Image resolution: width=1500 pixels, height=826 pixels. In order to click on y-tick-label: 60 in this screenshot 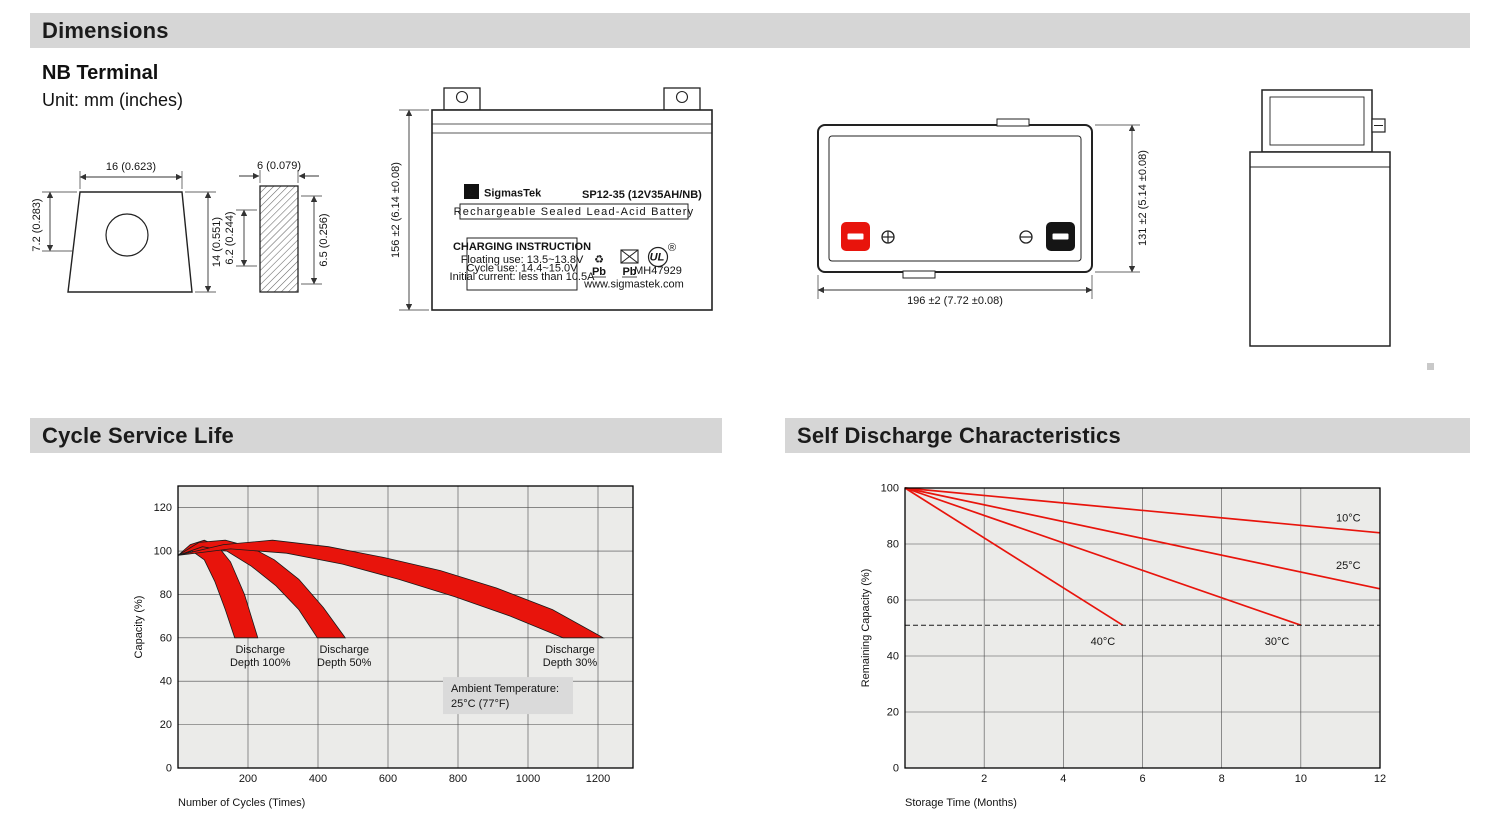, I will do `click(893, 601)`.